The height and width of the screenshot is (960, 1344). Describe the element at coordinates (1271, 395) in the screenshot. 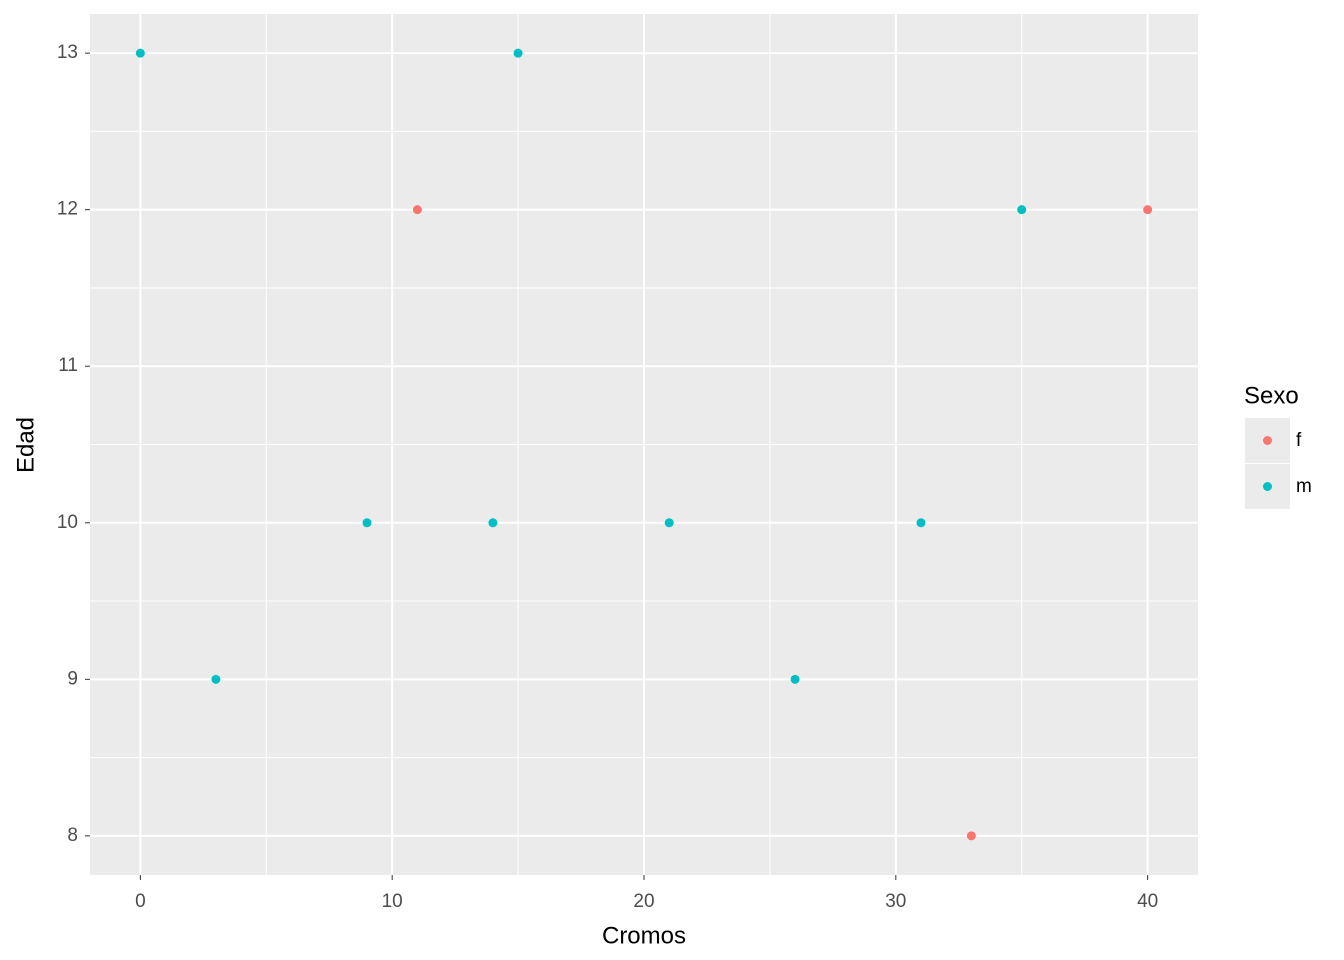

I see `legend-title: Sexo` at that location.